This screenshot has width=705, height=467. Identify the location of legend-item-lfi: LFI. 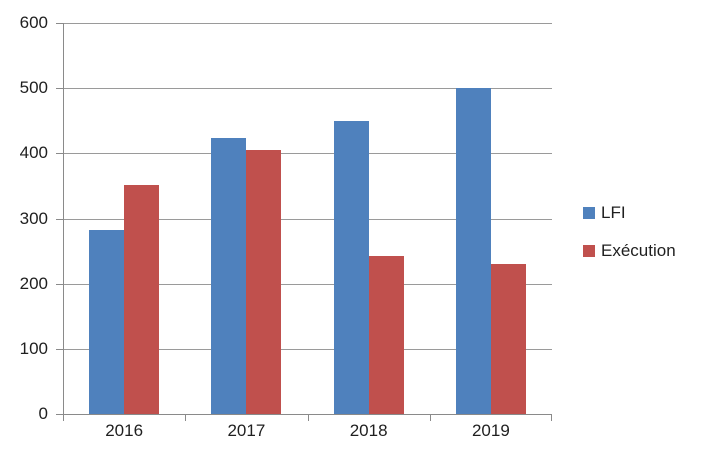
(629, 213).